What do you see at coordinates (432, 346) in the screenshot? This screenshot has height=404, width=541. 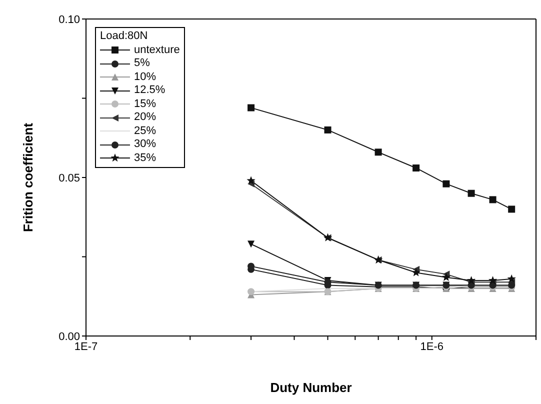 I see `x-tick-label: 1E-6` at bounding box center [432, 346].